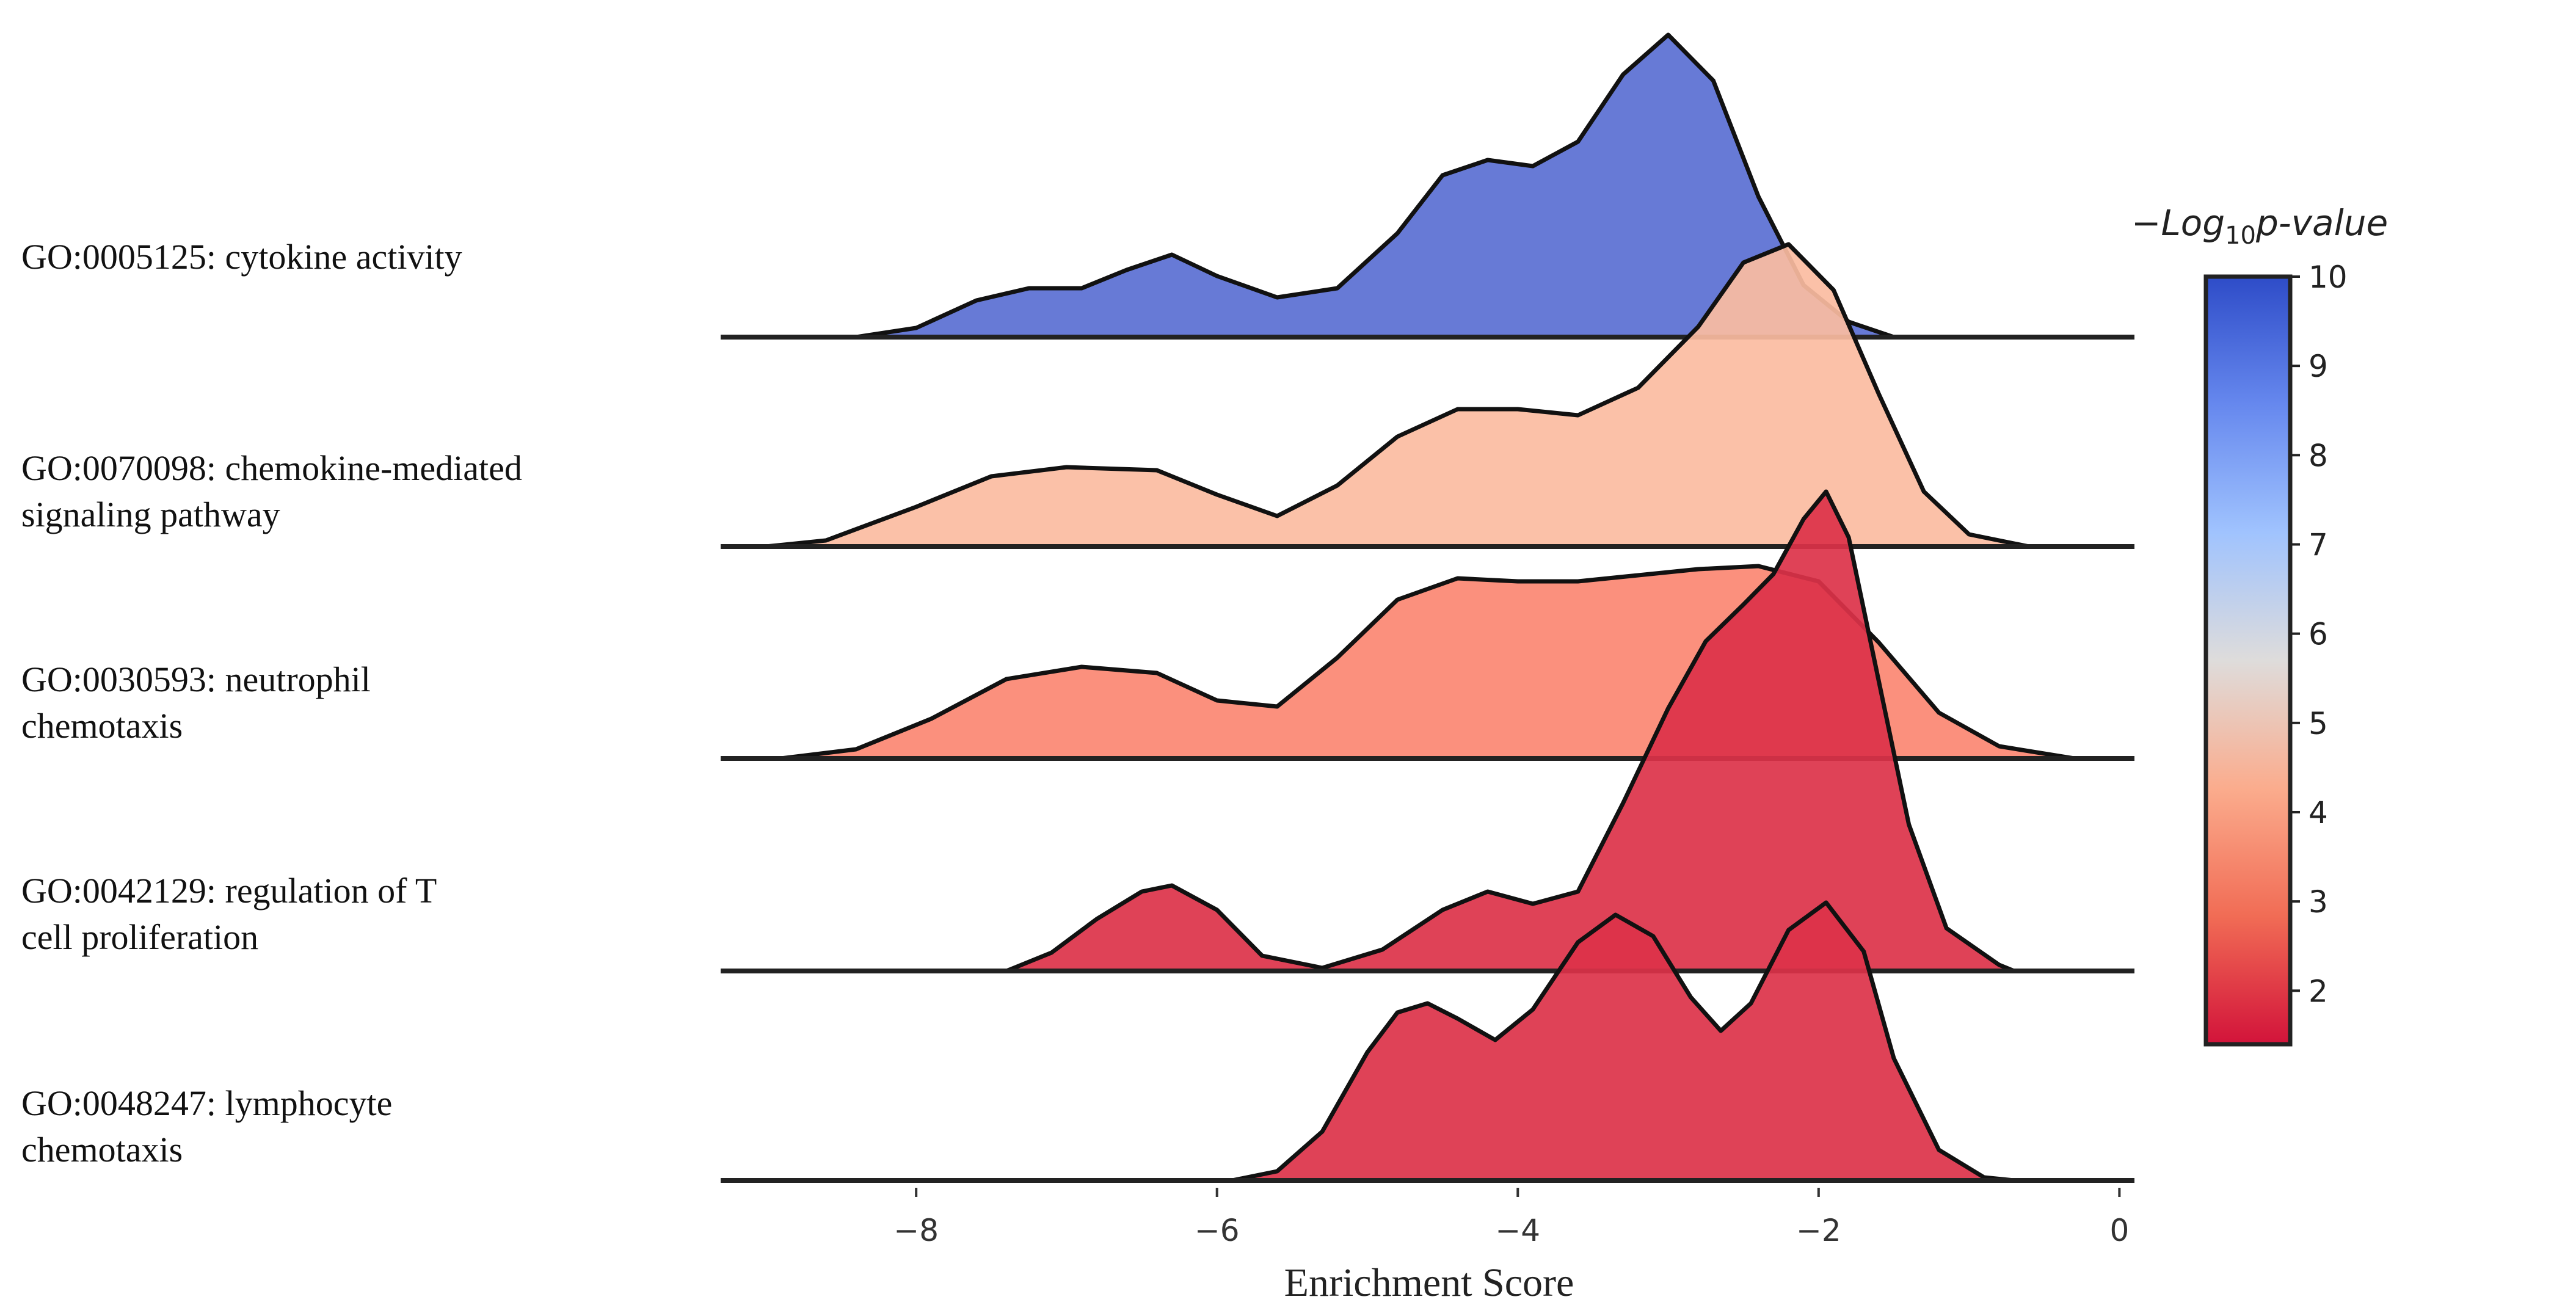  What do you see at coordinates (2318, 366) in the screenshot?
I see `colorbar-tick-label: 9` at bounding box center [2318, 366].